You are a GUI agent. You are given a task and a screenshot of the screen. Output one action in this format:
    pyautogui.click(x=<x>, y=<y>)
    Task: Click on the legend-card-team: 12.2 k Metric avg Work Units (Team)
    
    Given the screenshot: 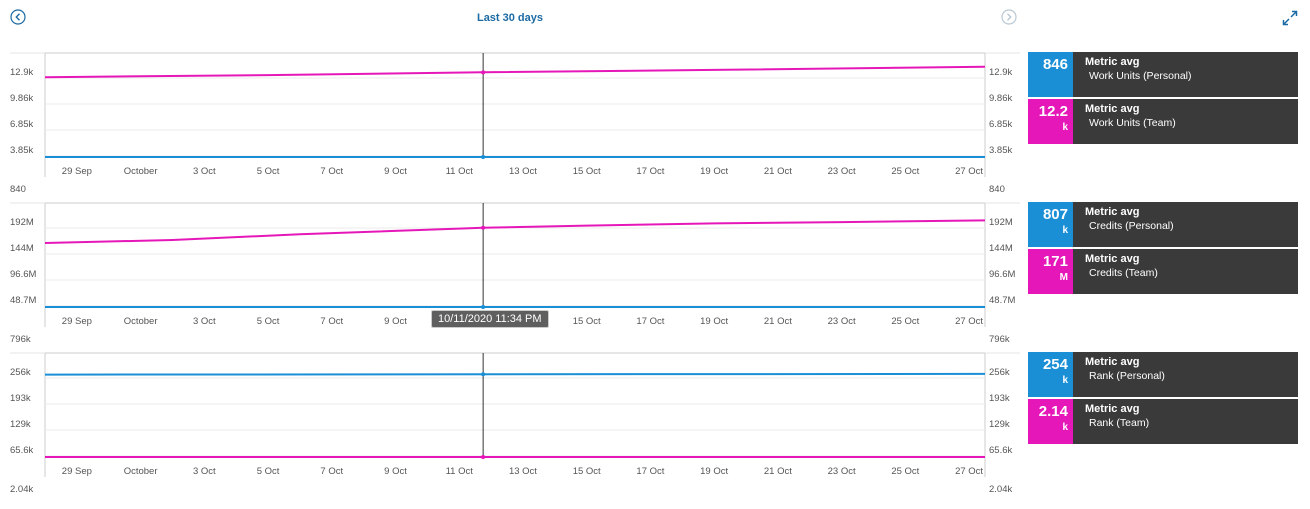 What is the action you would take?
    pyautogui.click(x=1163, y=121)
    